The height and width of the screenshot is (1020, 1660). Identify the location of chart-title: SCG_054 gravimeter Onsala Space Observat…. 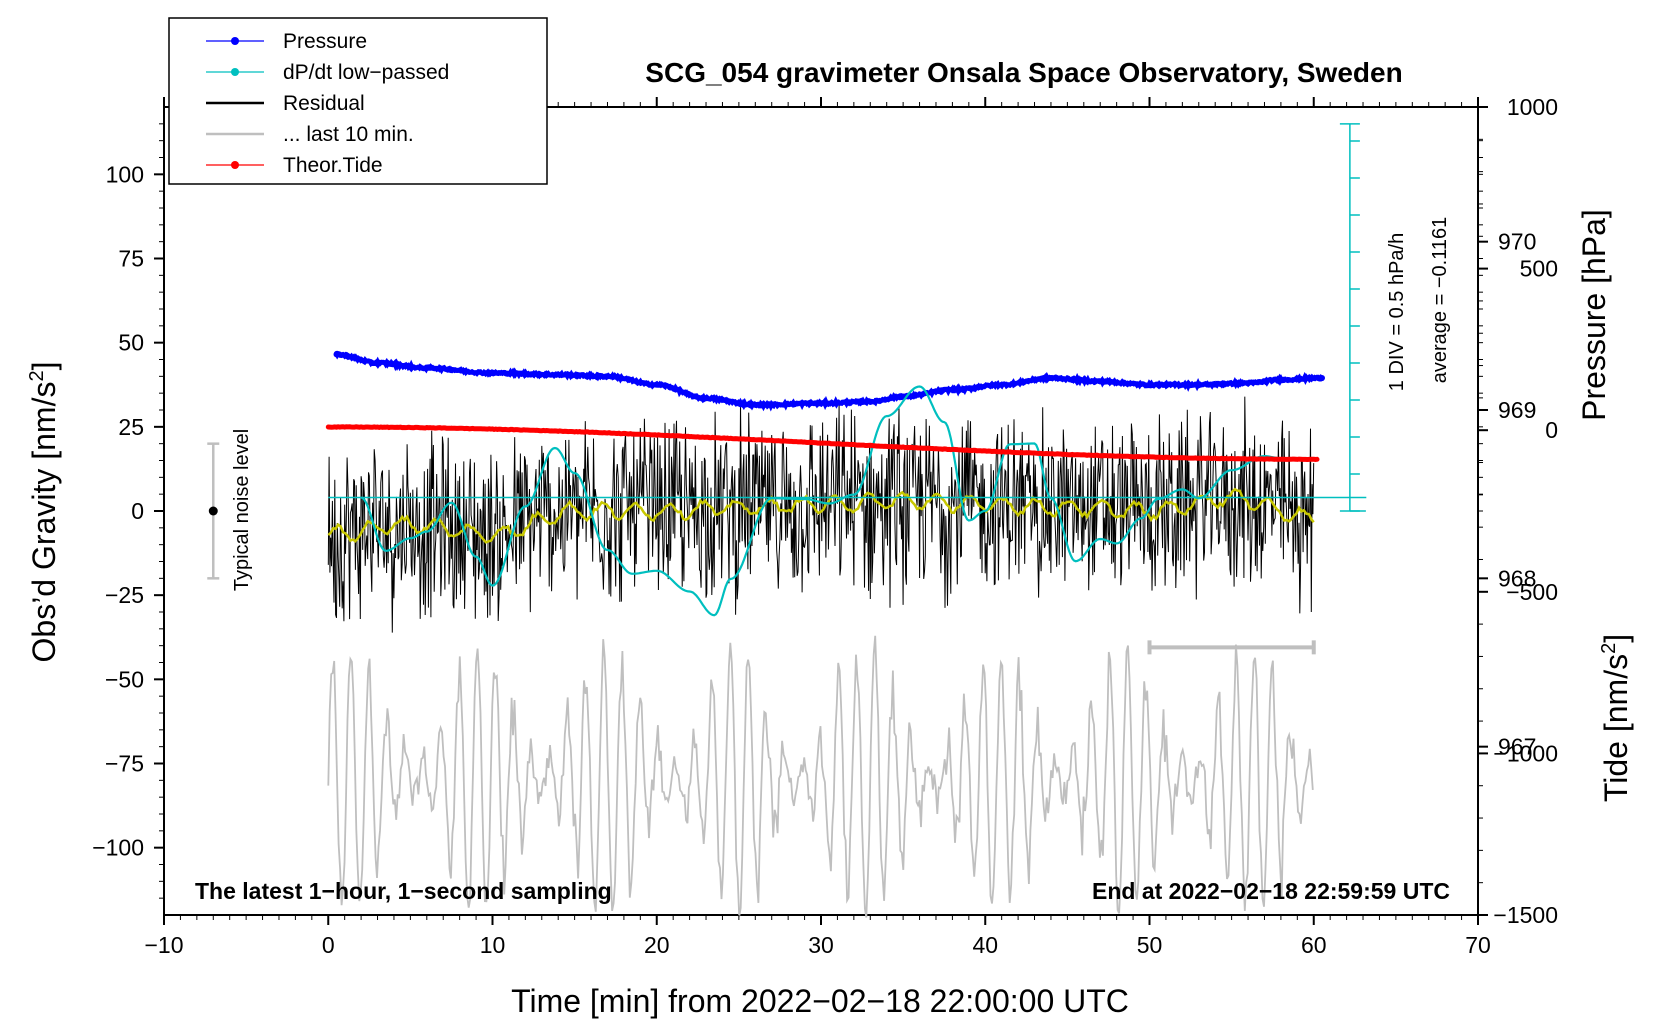
(1023, 72).